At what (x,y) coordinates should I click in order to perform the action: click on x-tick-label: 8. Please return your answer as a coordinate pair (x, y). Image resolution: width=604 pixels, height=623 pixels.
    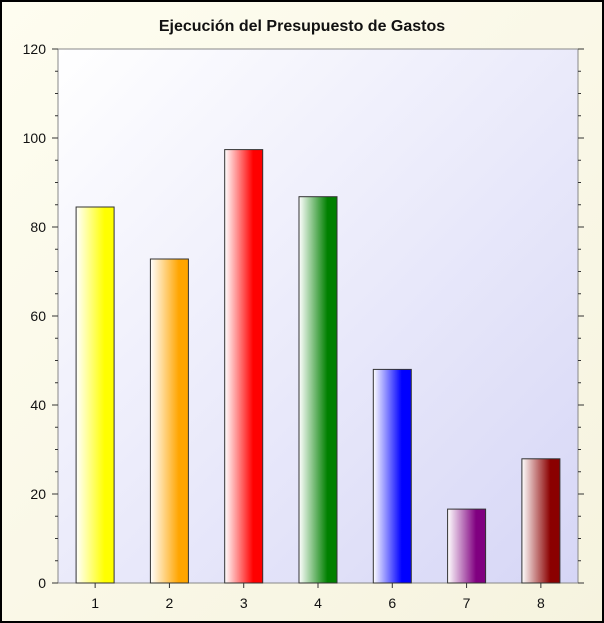
    Looking at the image, I should click on (541, 603).